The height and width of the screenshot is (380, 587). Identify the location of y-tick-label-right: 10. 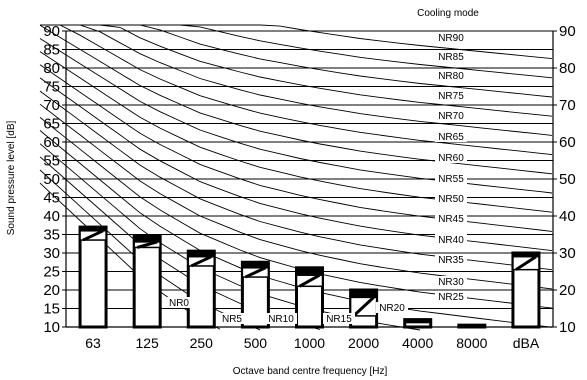
(567, 327).